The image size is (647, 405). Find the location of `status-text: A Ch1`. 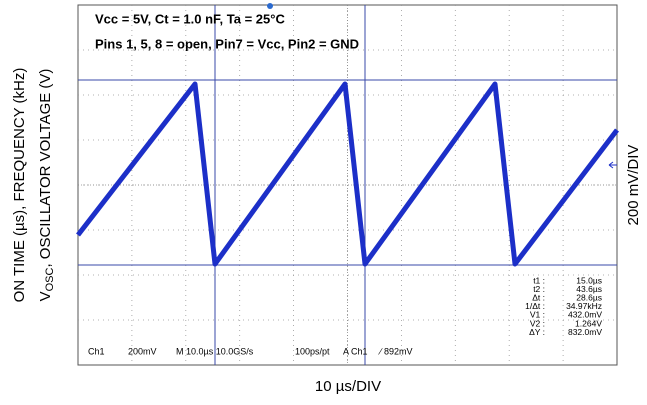

status-text: A Ch1 is located at coordinates (355, 351).